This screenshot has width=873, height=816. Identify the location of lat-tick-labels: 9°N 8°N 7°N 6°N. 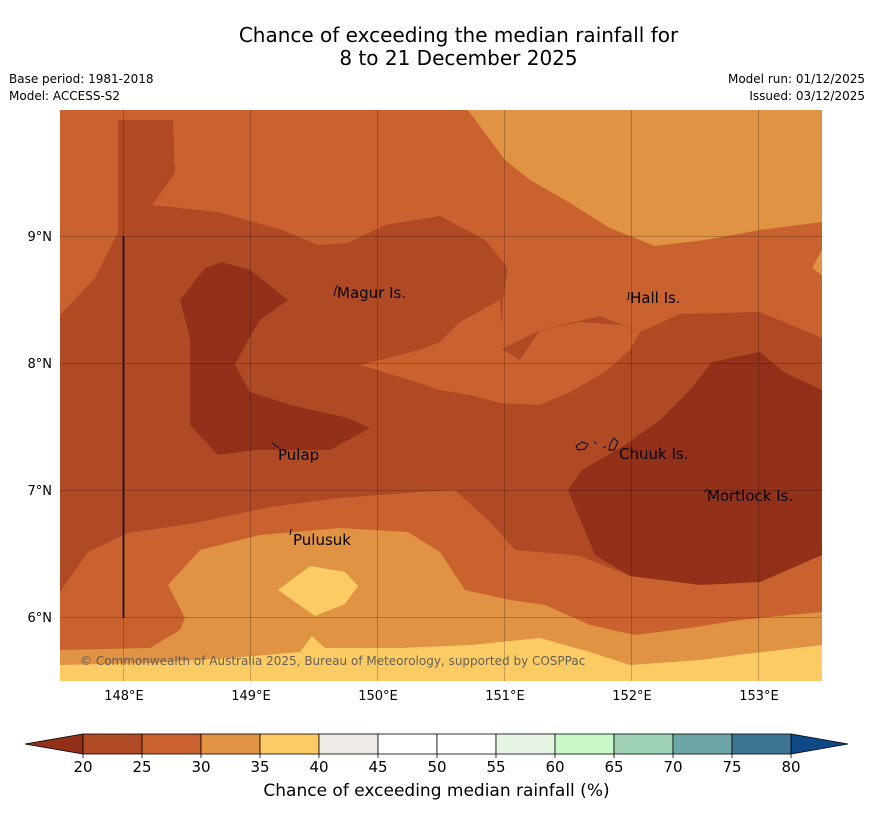
(40, 428).